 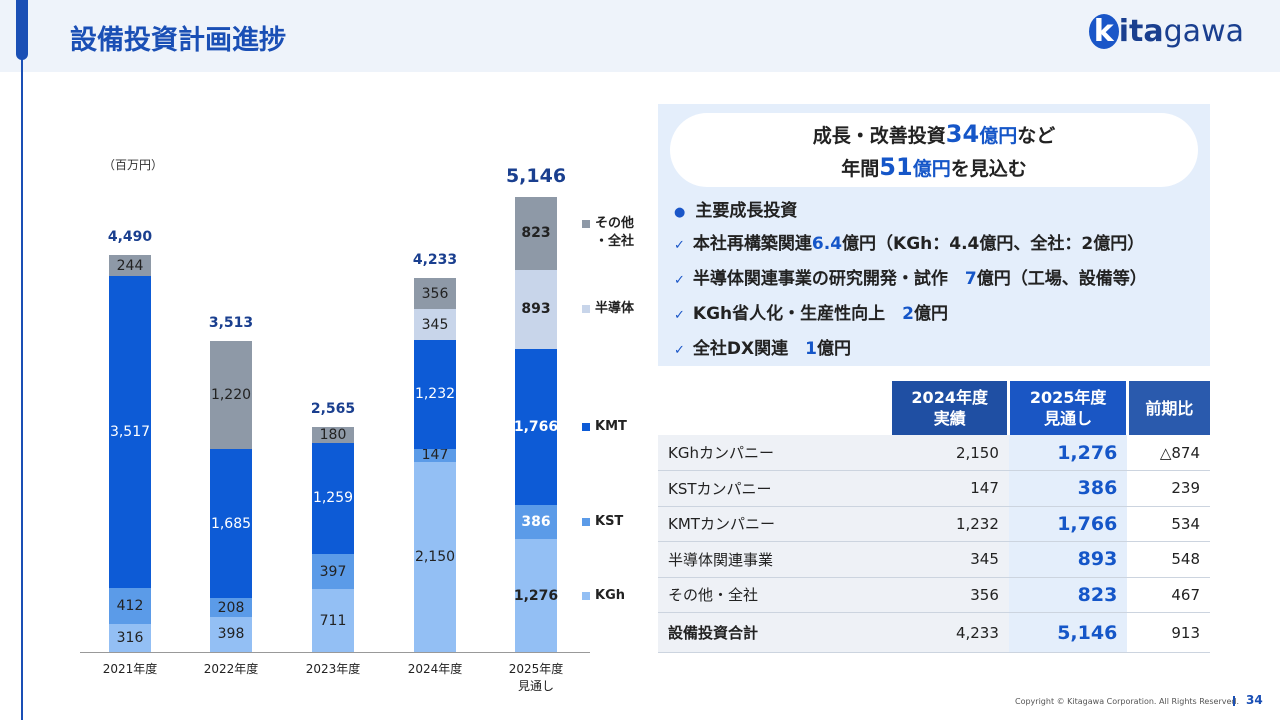 I want to click on logo-bold: ita, so click(x=1141, y=31).